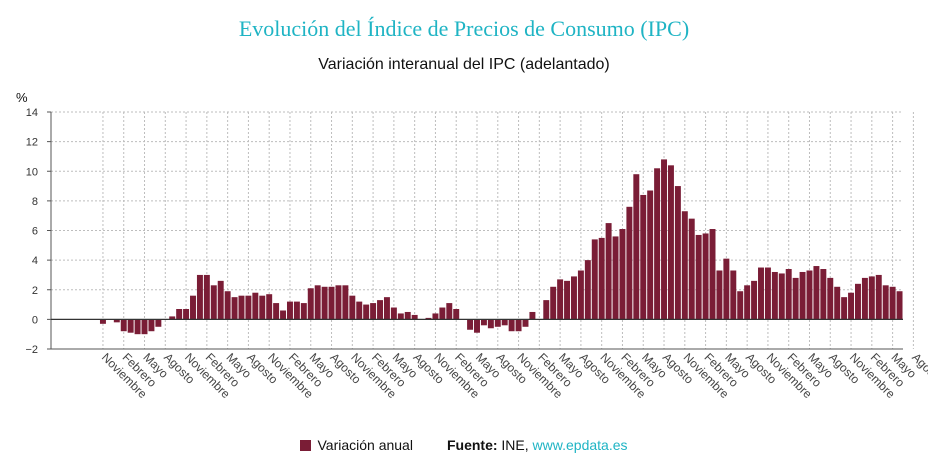 This screenshot has width=928, height=476. I want to click on legend-swatch, so click(306, 445).